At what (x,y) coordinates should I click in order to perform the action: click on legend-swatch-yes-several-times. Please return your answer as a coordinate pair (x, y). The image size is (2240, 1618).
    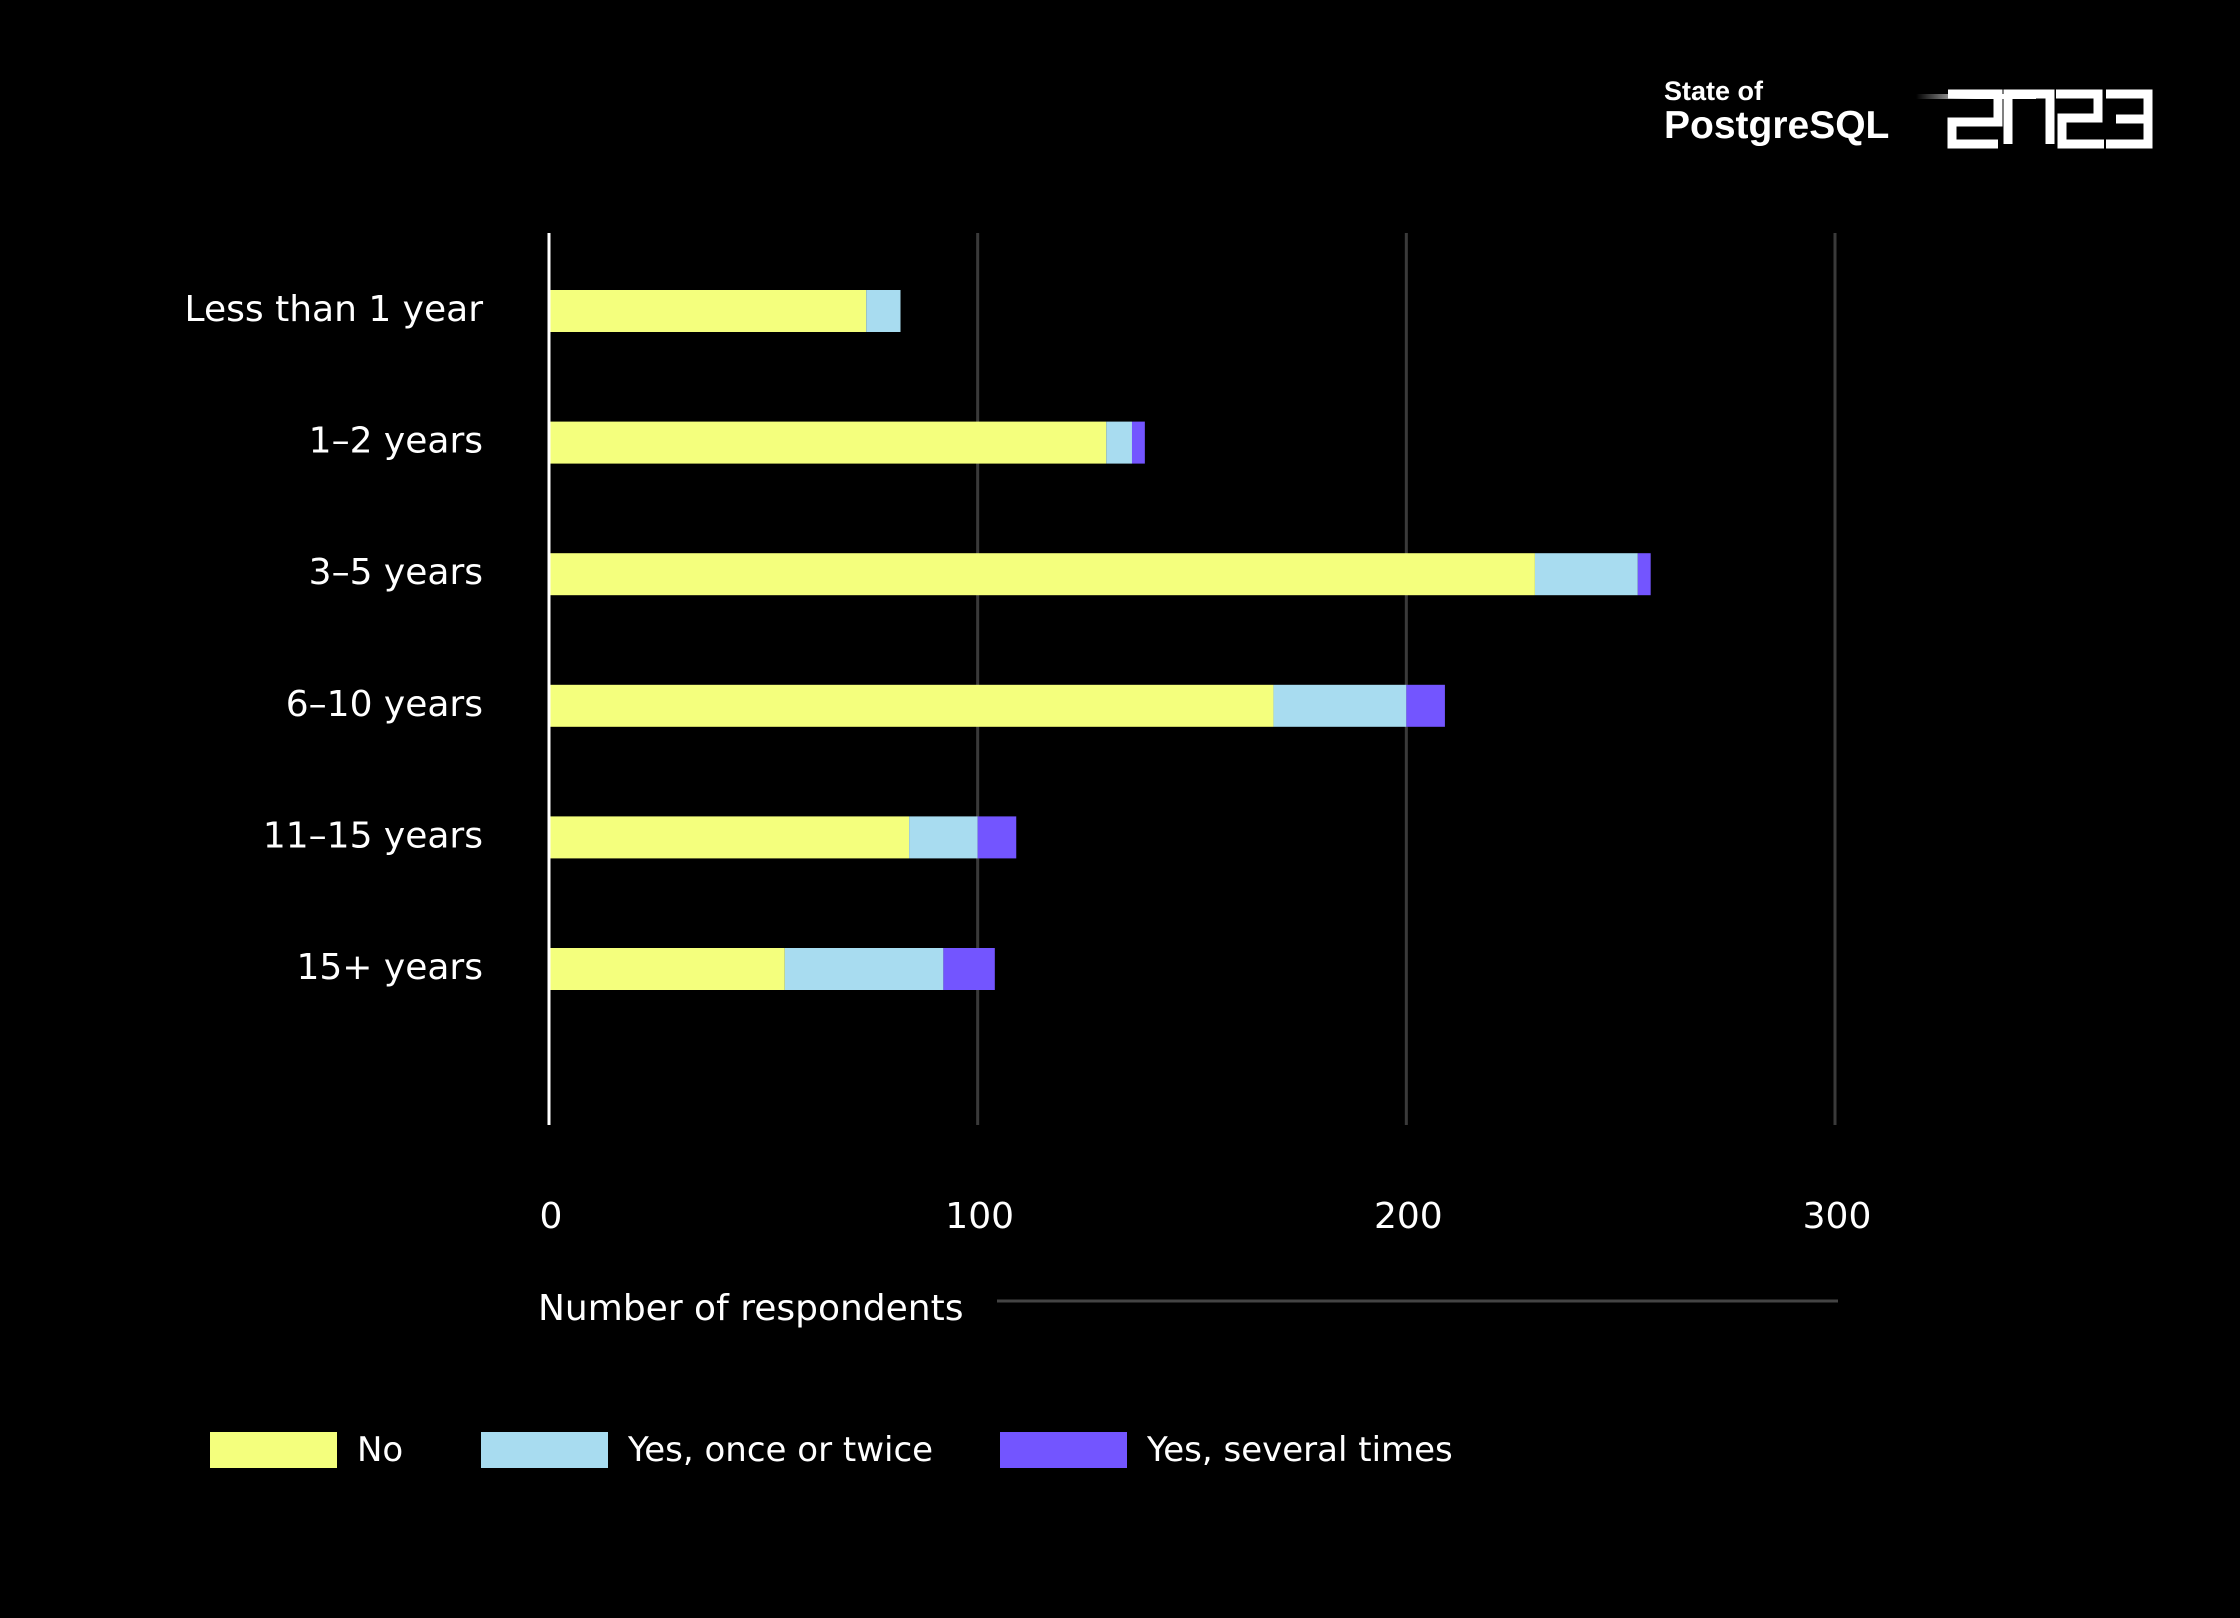
    Looking at the image, I should click on (1063, 1450).